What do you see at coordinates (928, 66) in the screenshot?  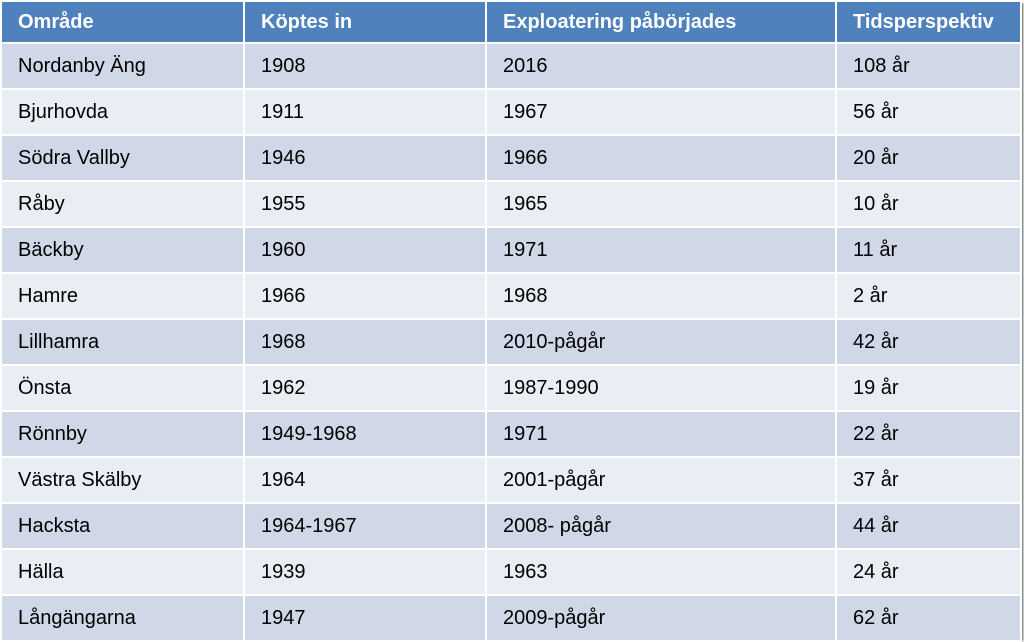 I see `table-cell: 108 år` at bounding box center [928, 66].